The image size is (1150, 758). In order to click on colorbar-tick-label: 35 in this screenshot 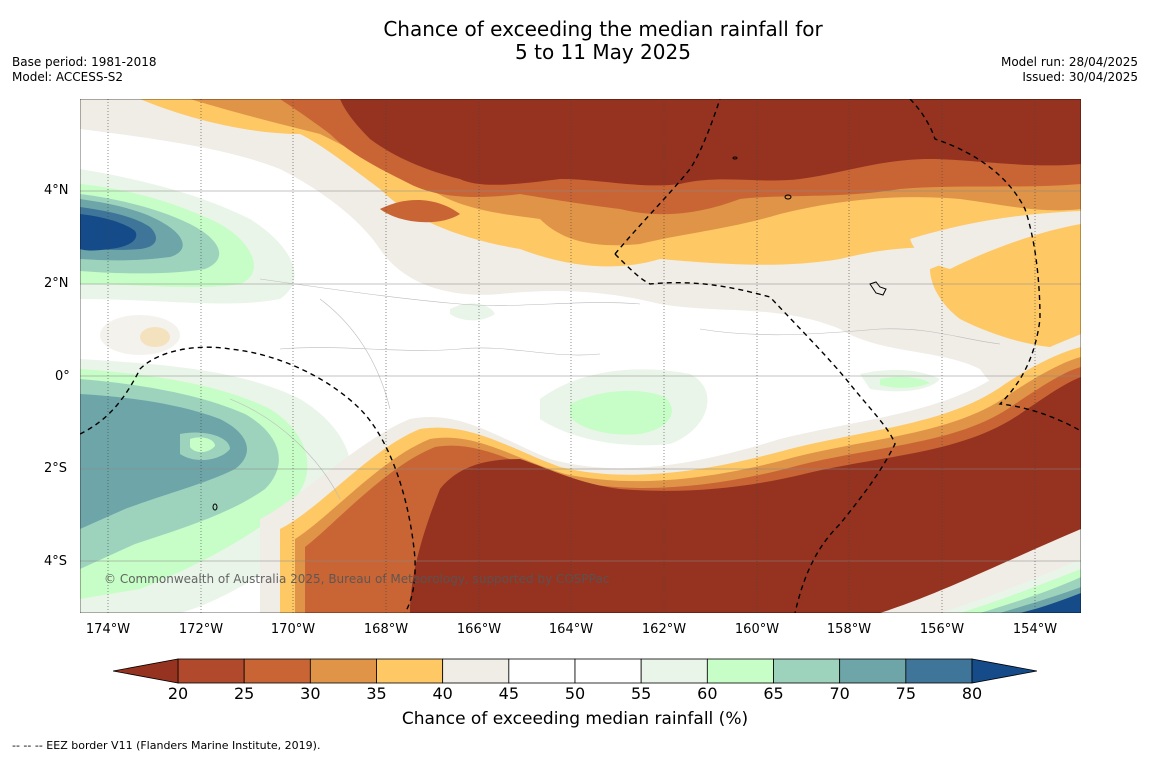, I will do `click(376, 693)`.